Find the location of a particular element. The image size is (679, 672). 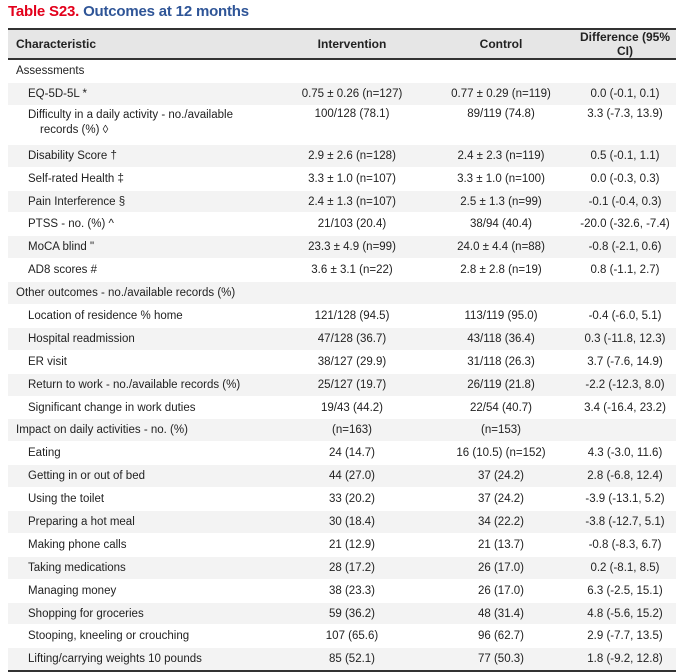

intervention-cell: 44 (27.0) is located at coordinates (352, 476).